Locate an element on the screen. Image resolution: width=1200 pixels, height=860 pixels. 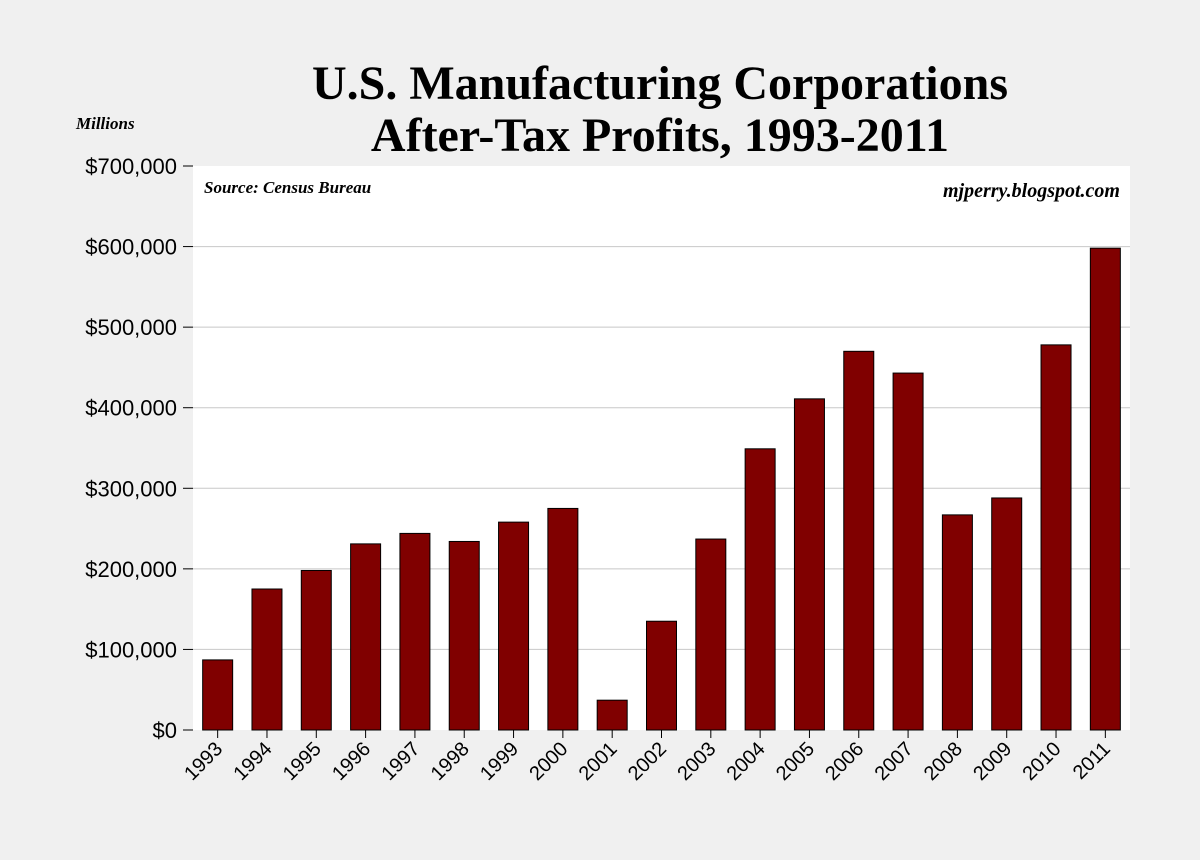
chart-title-line-1: U.S. Manufacturing Corporations is located at coordinates (660, 83).